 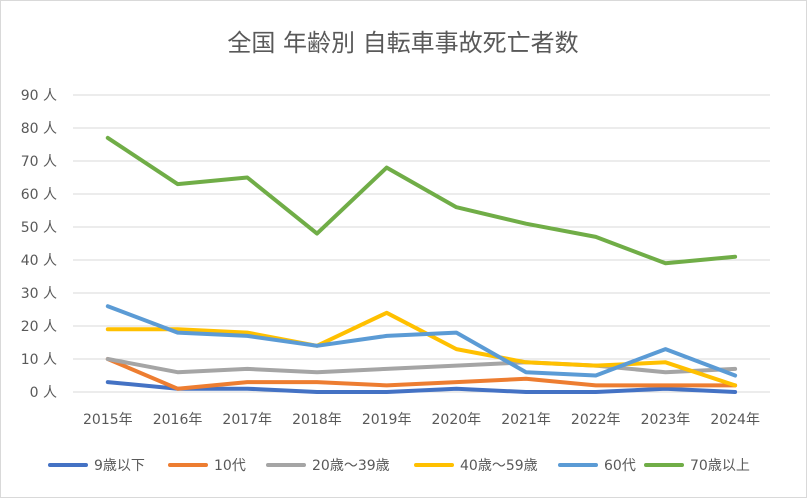 I want to click on y-tick-label: 0 人, so click(x=43, y=393).